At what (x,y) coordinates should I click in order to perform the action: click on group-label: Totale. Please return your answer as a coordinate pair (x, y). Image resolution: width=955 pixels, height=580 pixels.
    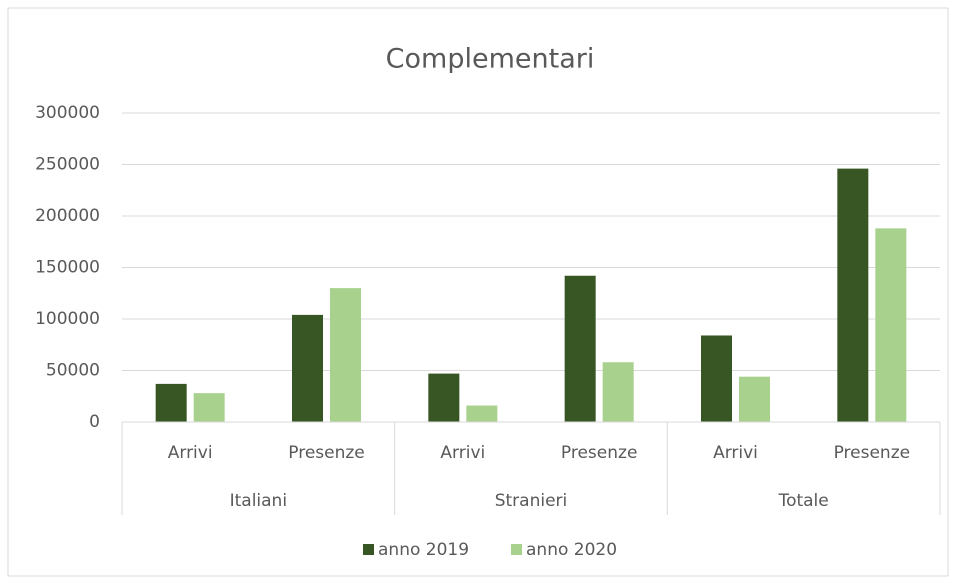
    Looking at the image, I should click on (803, 501).